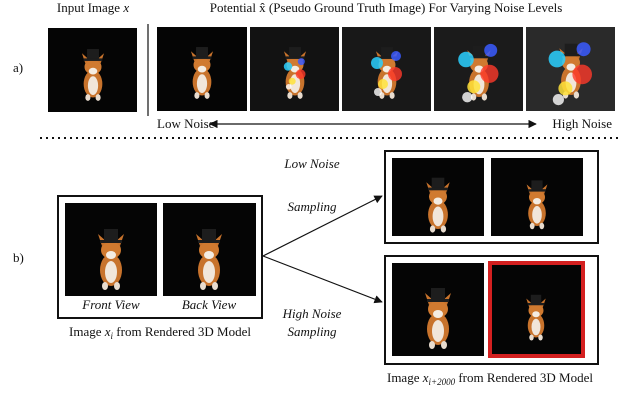 This screenshot has width=640, height=403. Describe the element at coordinates (92, 70) in the screenshot. I see `input-image` at that location.